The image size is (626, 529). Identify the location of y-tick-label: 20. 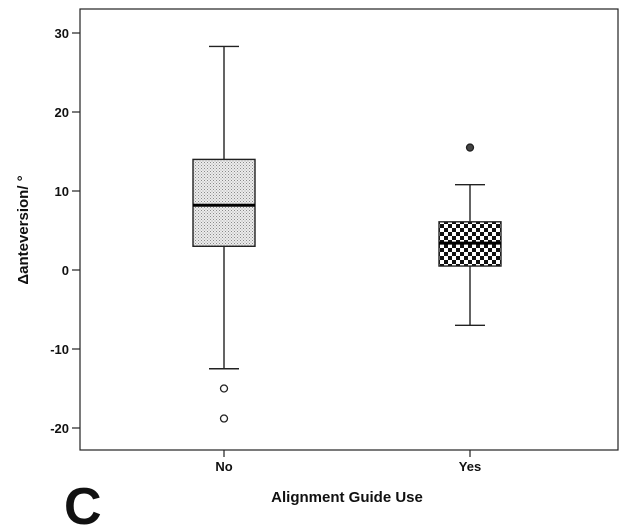
(62, 112).